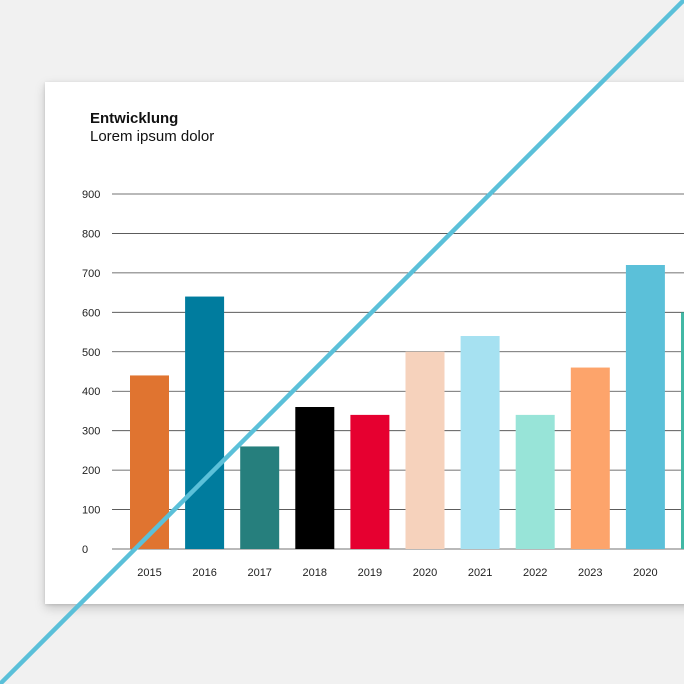 The image size is (684, 684). What do you see at coordinates (91, 195) in the screenshot?
I see `y-tick-label: 900` at bounding box center [91, 195].